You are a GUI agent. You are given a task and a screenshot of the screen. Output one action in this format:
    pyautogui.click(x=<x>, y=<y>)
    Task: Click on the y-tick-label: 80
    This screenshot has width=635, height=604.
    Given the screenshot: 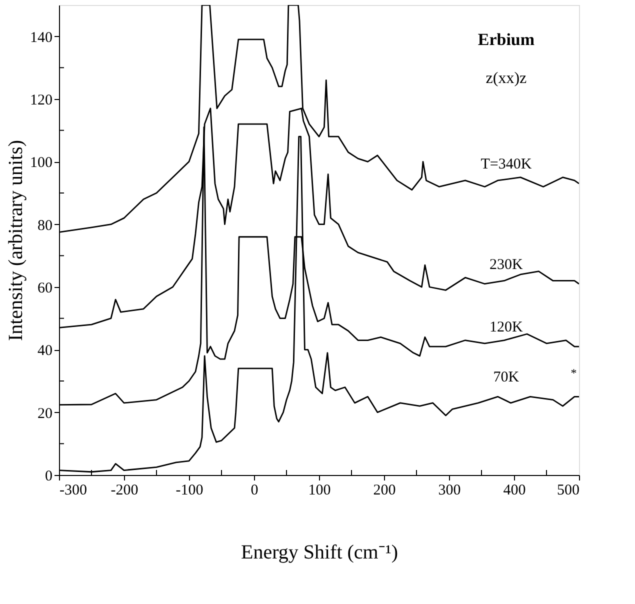 What is the action you would take?
    pyautogui.click(x=45, y=226)
    